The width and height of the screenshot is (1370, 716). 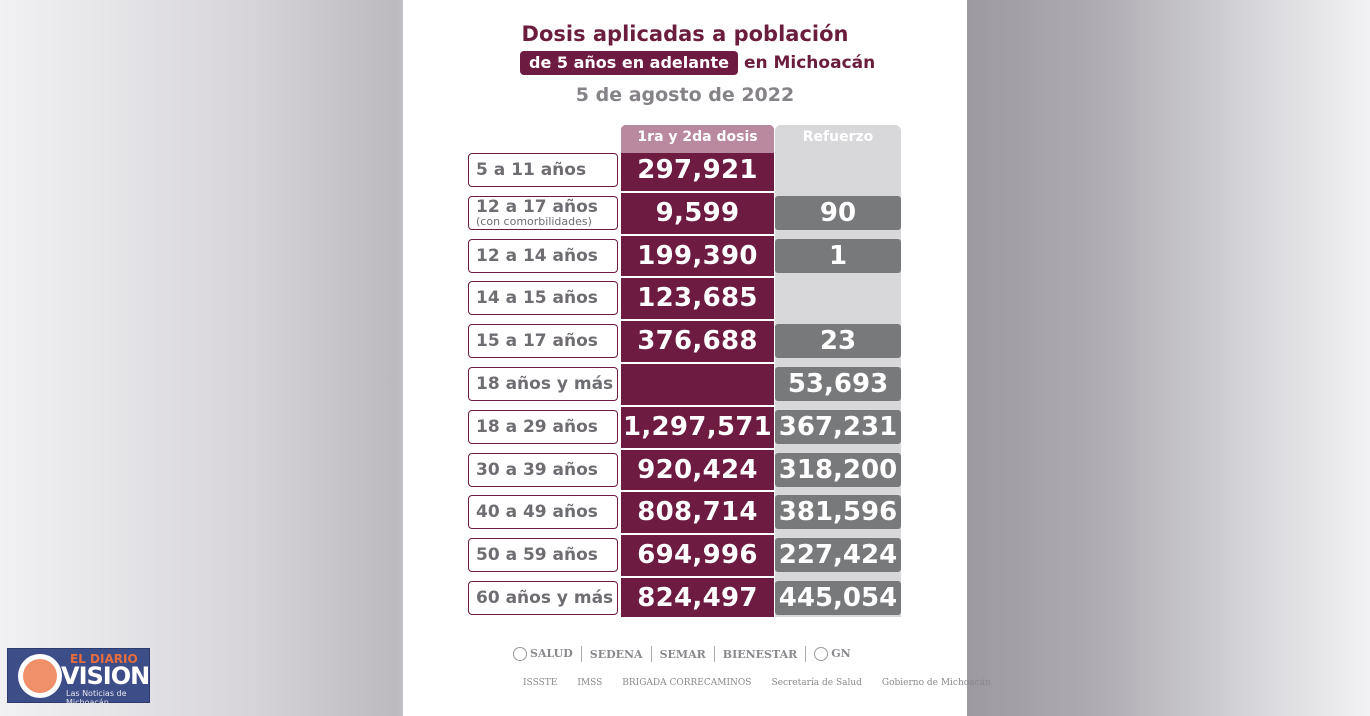 I want to click on first-second-dose-value, so click(x=697, y=384).